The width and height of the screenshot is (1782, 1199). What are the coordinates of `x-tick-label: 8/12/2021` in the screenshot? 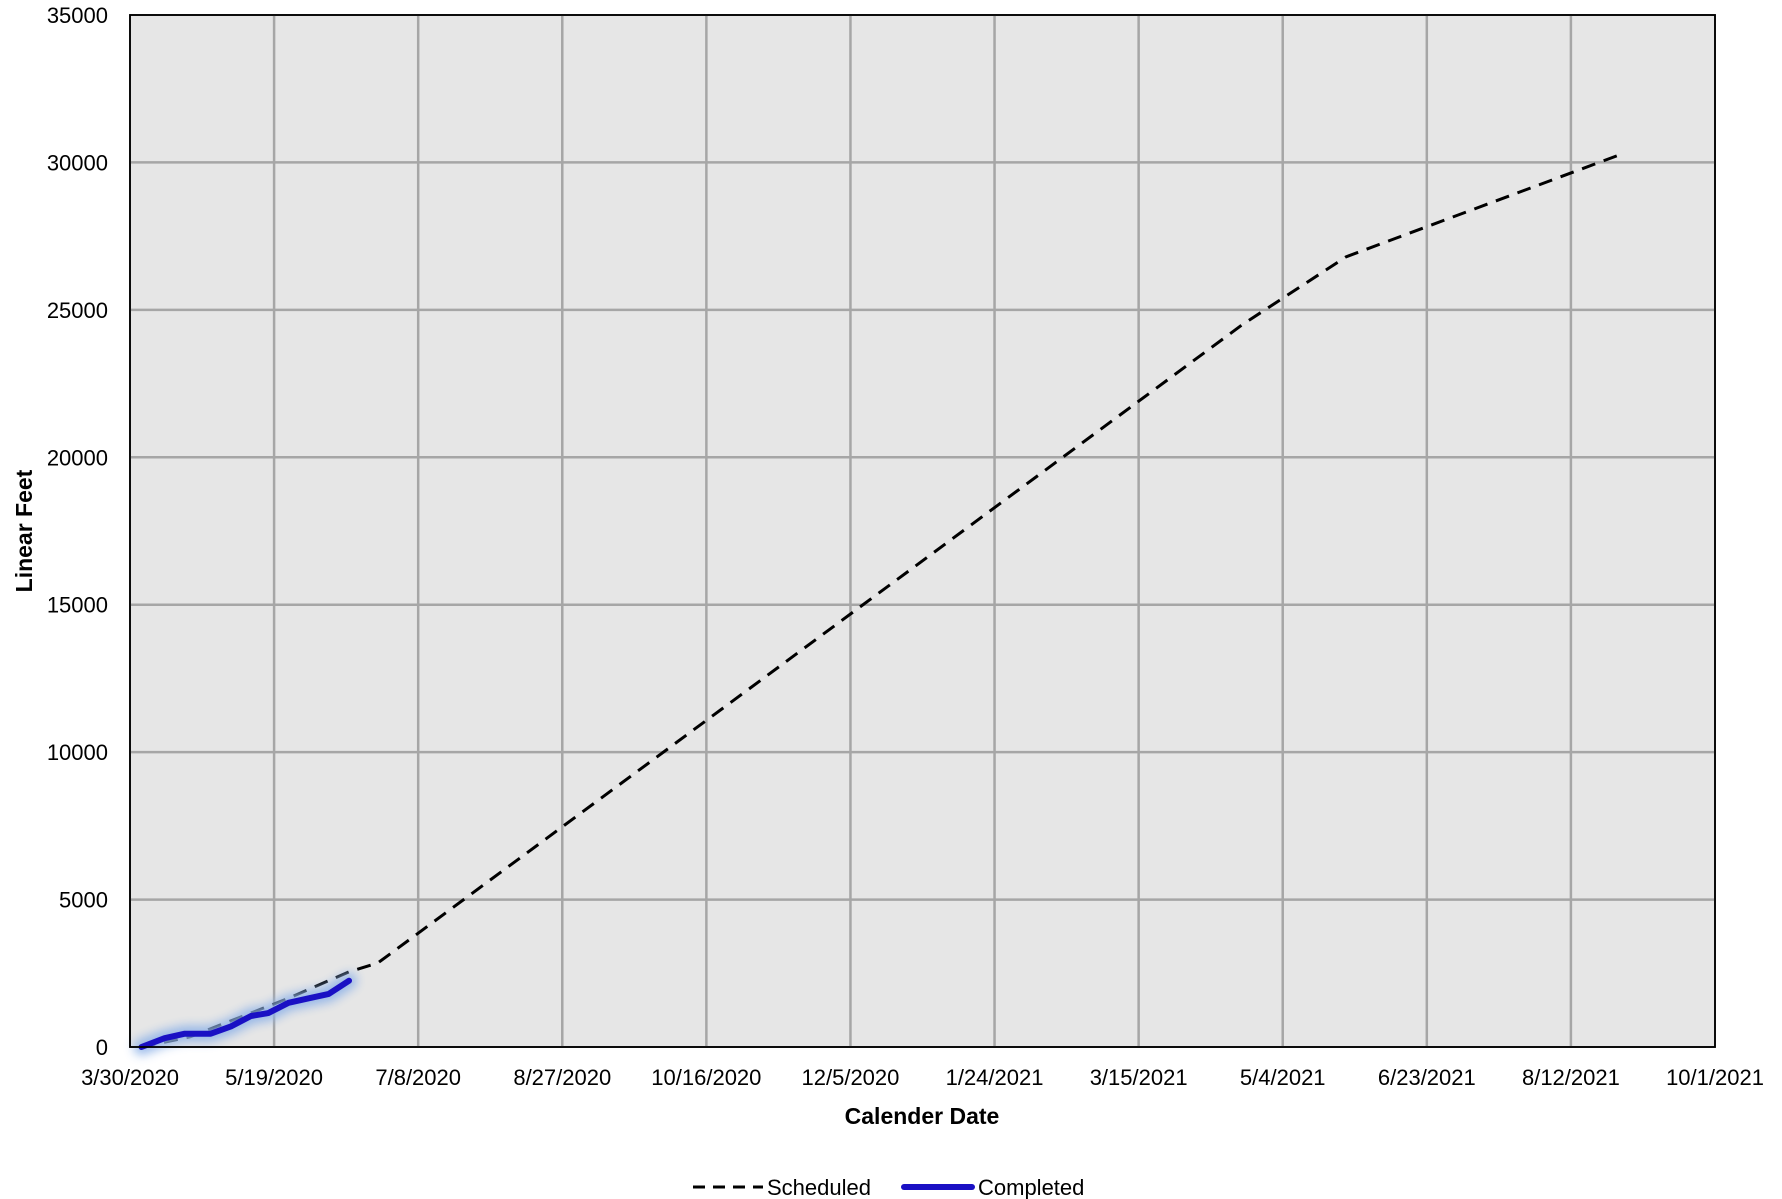 It's located at (1571, 1077).